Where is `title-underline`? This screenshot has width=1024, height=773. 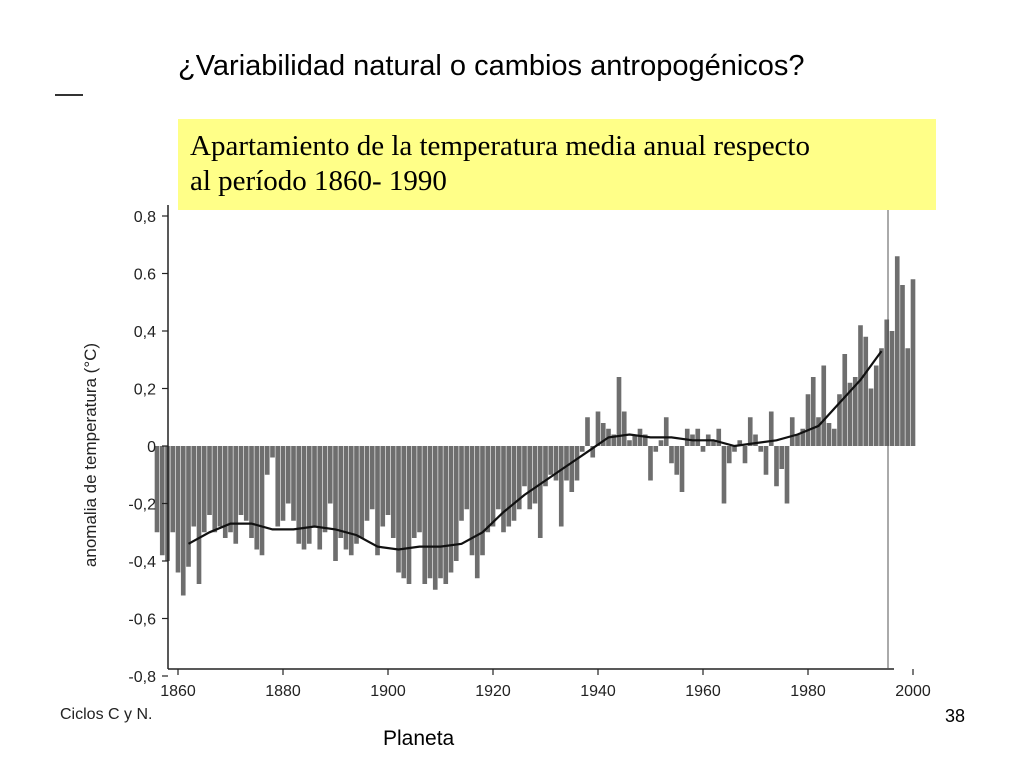
title-underline is located at coordinates (69, 95).